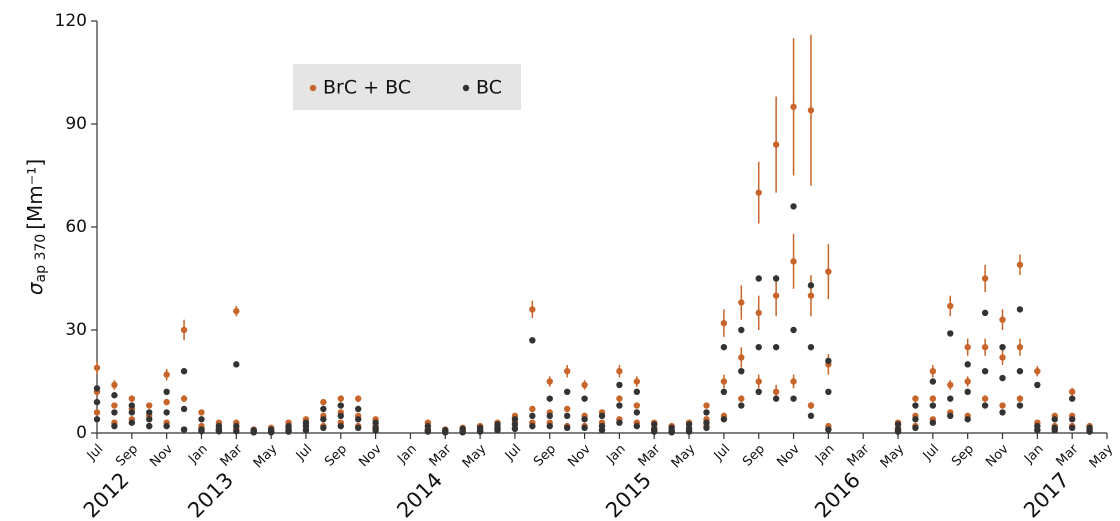  Describe the element at coordinates (367, 88) in the screenshot. I see `legend-label: BrC + BC` at that location.